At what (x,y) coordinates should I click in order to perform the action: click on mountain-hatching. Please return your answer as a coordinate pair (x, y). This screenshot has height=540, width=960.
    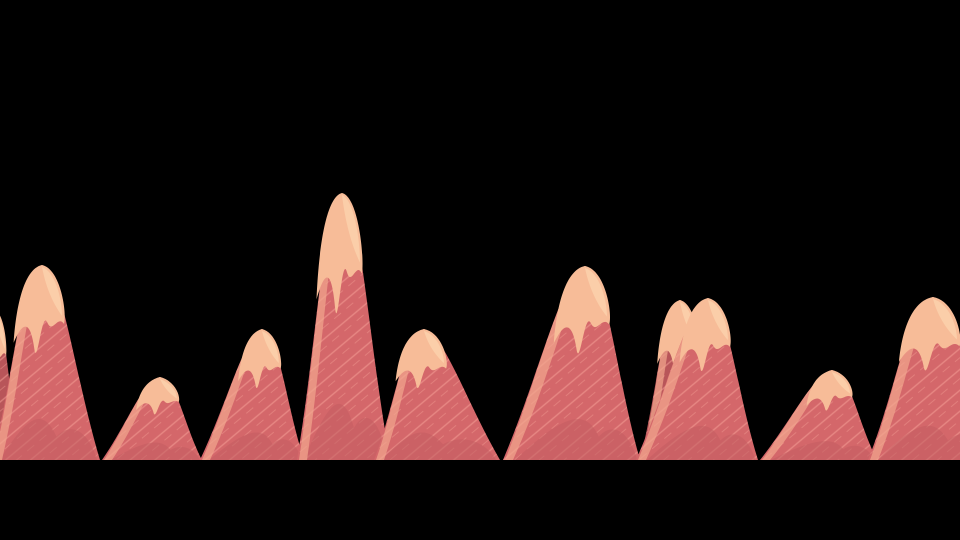
    Looking at the image, I should click on (343, 326).